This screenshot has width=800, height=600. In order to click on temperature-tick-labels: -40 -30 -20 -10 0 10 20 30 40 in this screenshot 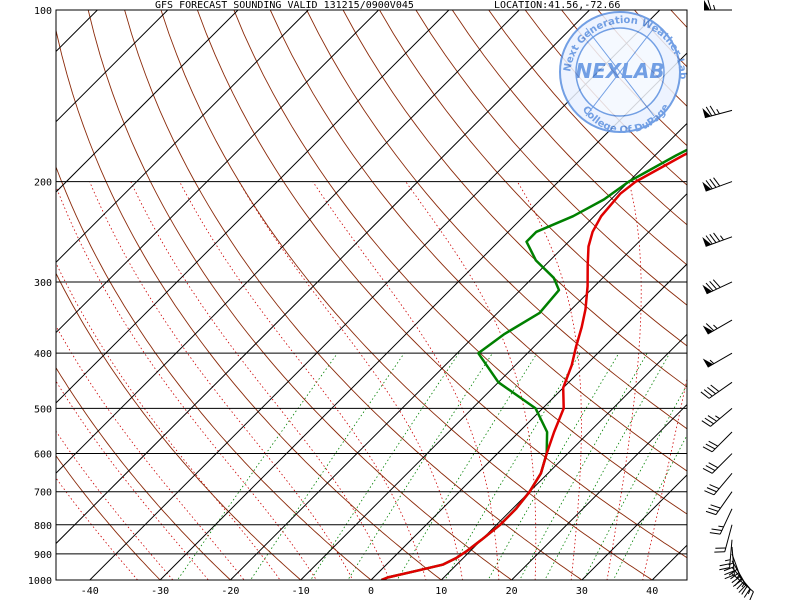, I will do `click(369, 591)`.